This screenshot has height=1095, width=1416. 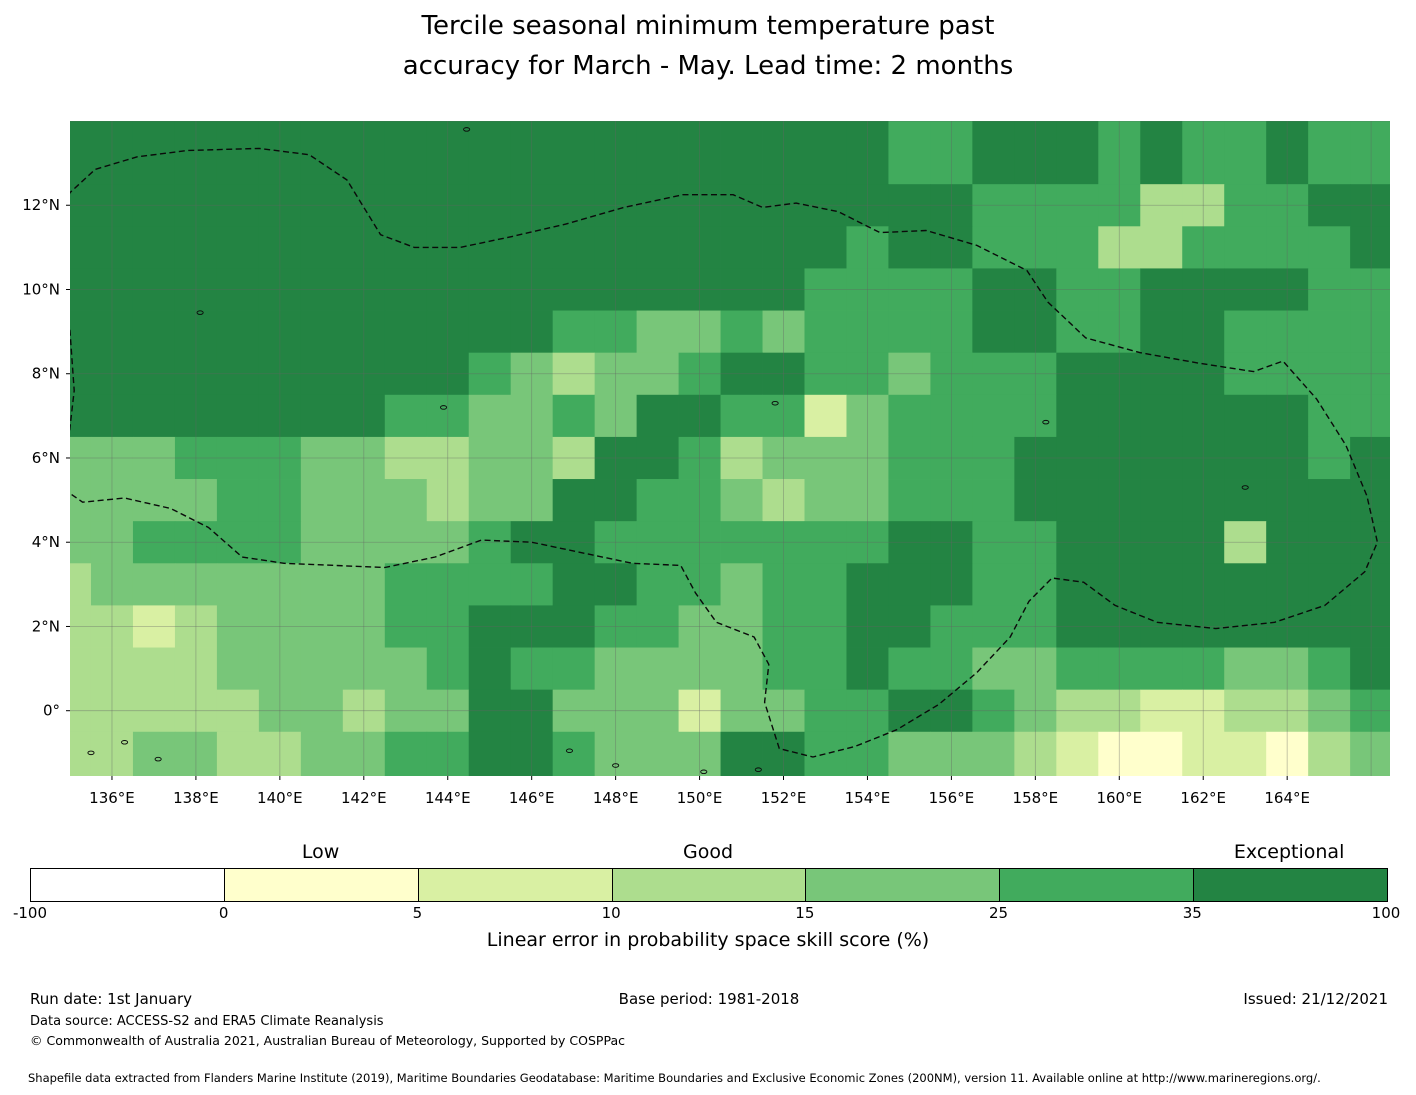 What do you see at coordinates (112, 798) in the screenshot?
I see `x-tick-label: 136°E` at bounding box center [112, 798].